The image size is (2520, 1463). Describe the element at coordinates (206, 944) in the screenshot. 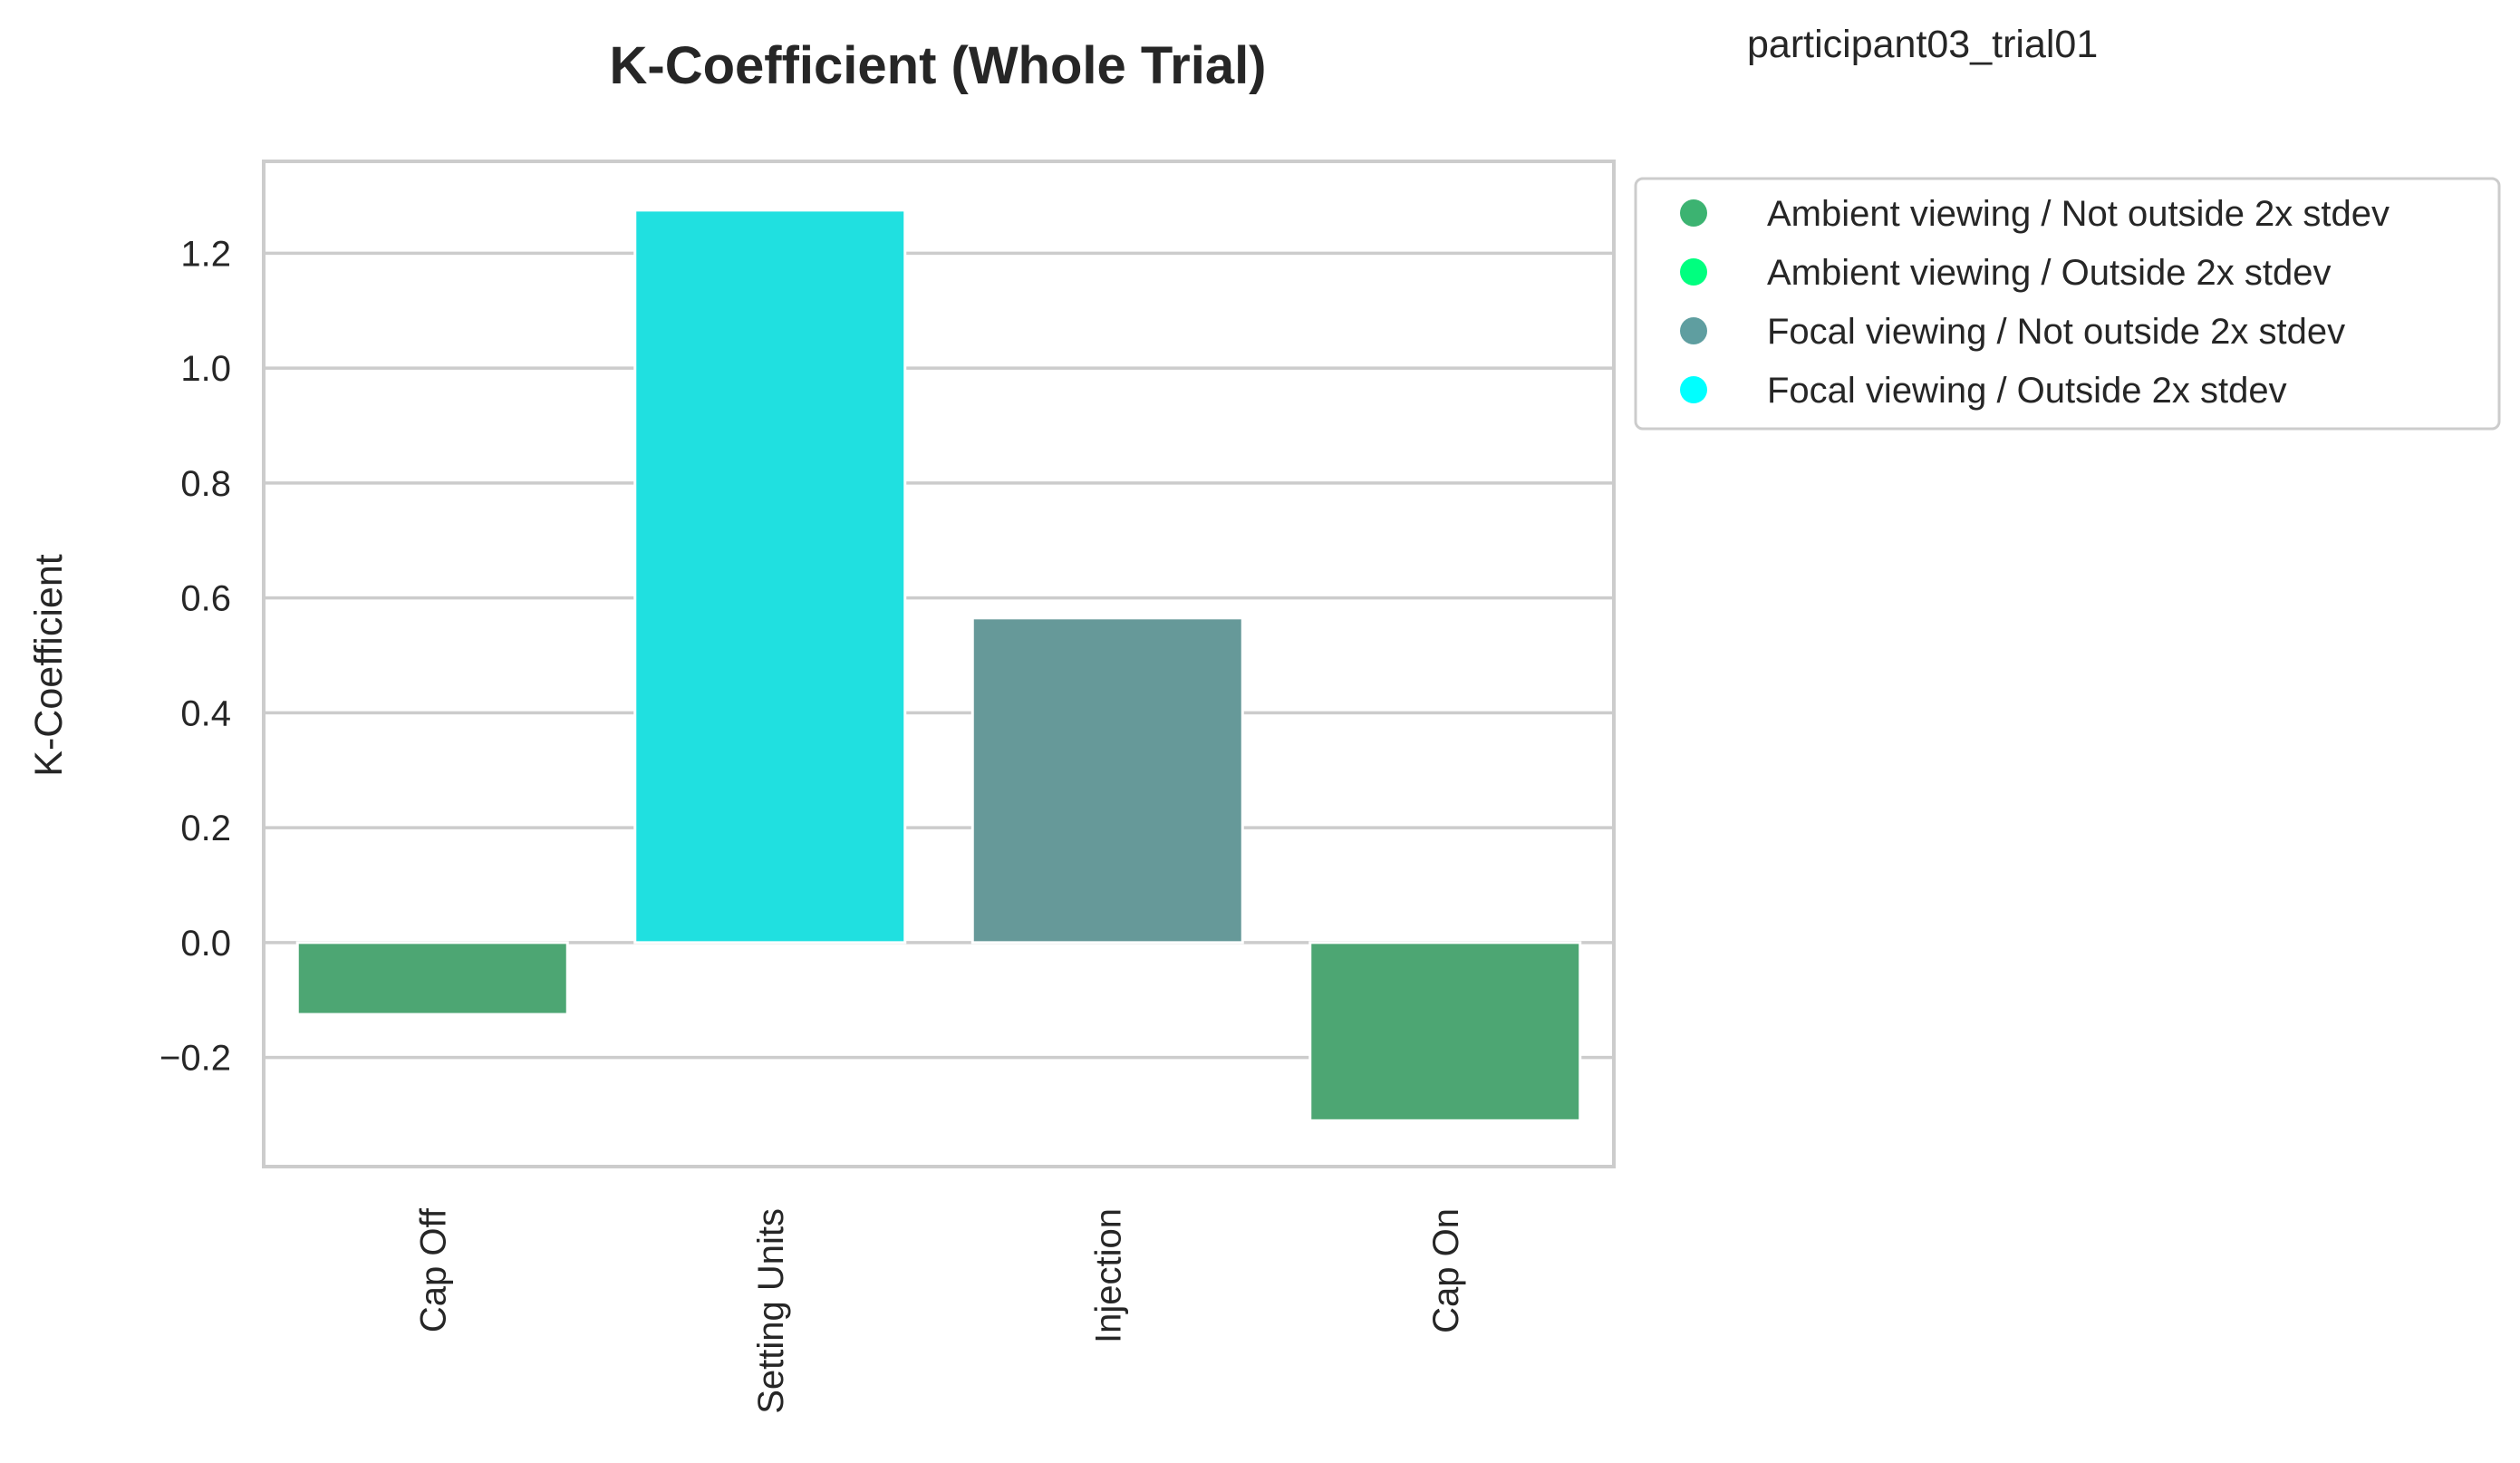

I see `y-tick-label: 0.0` at that location.